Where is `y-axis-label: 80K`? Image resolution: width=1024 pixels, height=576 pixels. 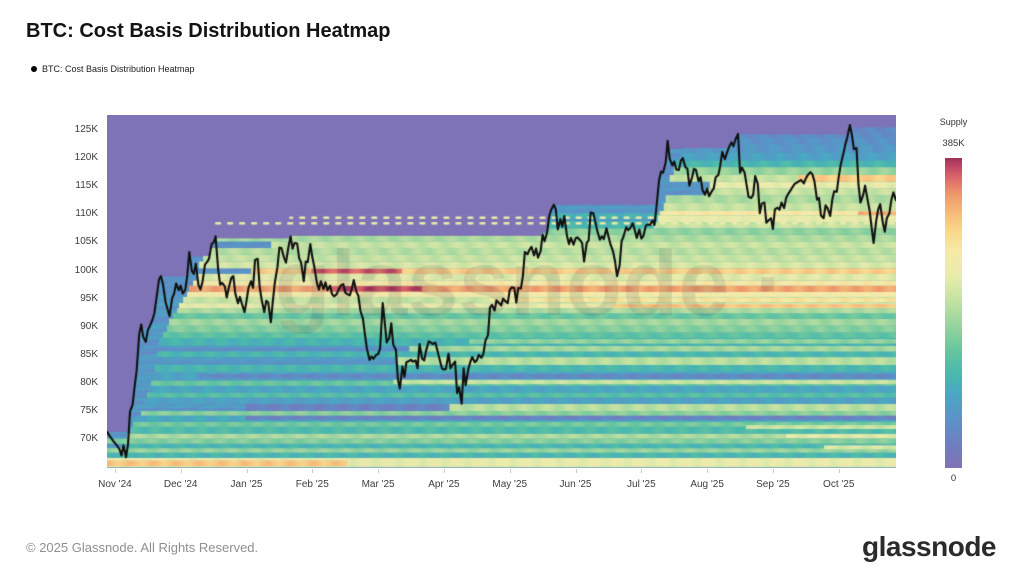 y-axis-label: 80K is located at coordinates (89, 382).